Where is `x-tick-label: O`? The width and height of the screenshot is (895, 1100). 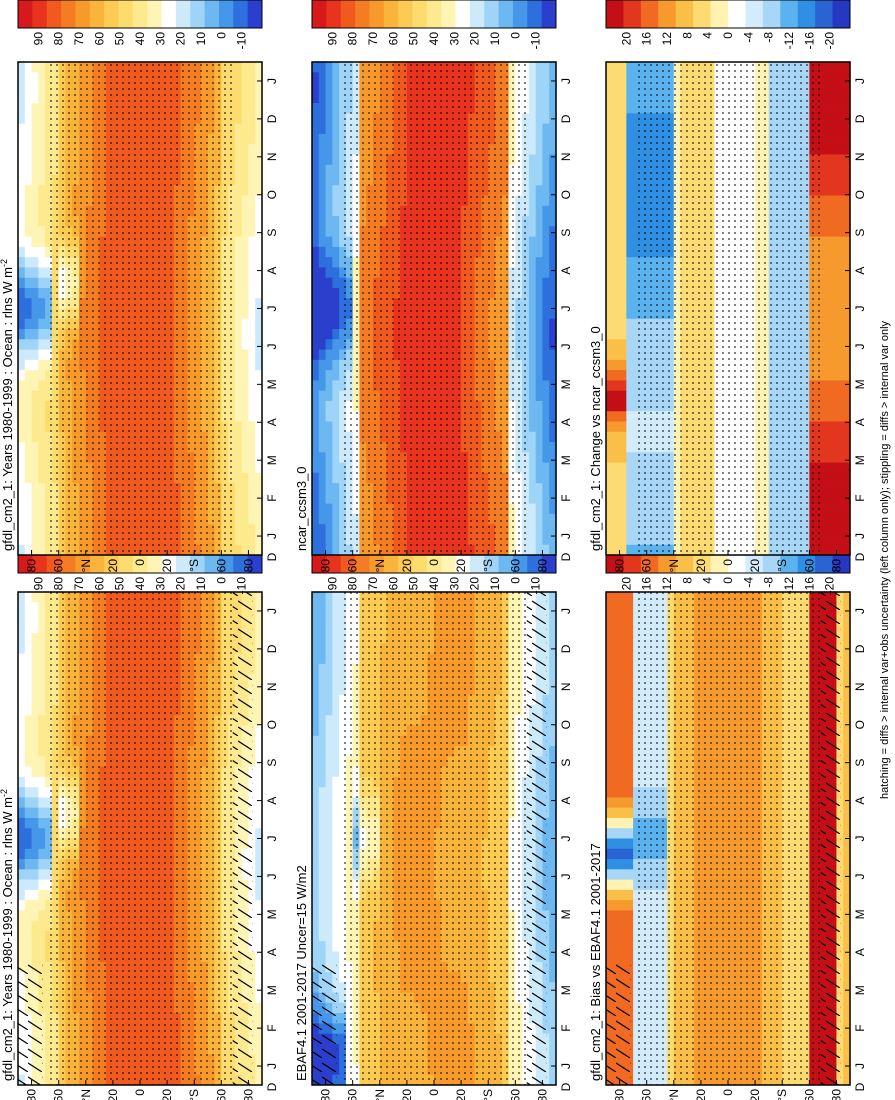 x-tick-label: O is located at coordinates (272, 724).